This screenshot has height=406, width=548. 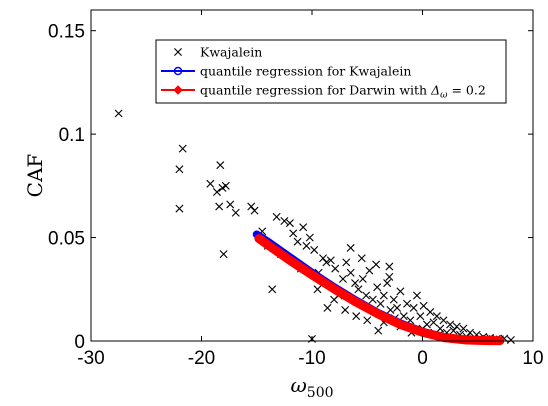 What do you see at coordinates (35, 176) in the screenshot?
I see `y-axis-label: CAF` at bounding box center [35, 176].